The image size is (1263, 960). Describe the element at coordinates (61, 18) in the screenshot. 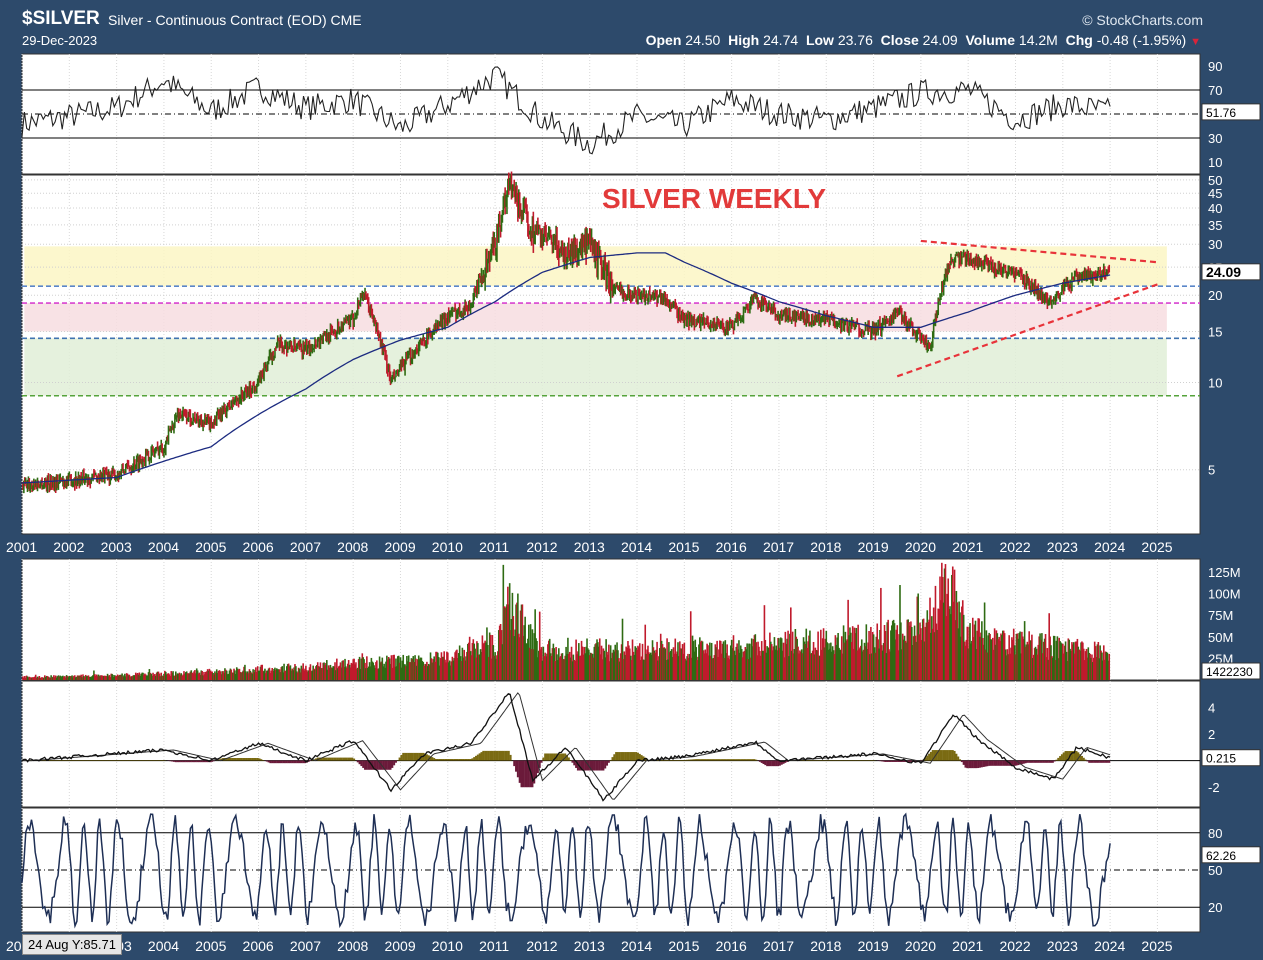

I see `symbol-label: $SILVER` at that location.